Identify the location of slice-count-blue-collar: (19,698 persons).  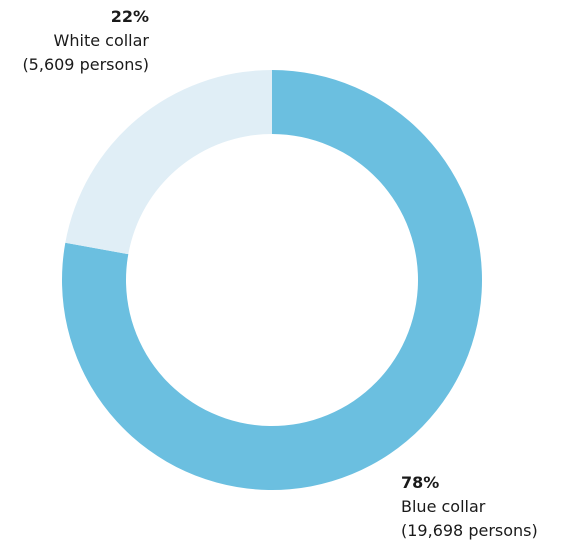
(469, 530).